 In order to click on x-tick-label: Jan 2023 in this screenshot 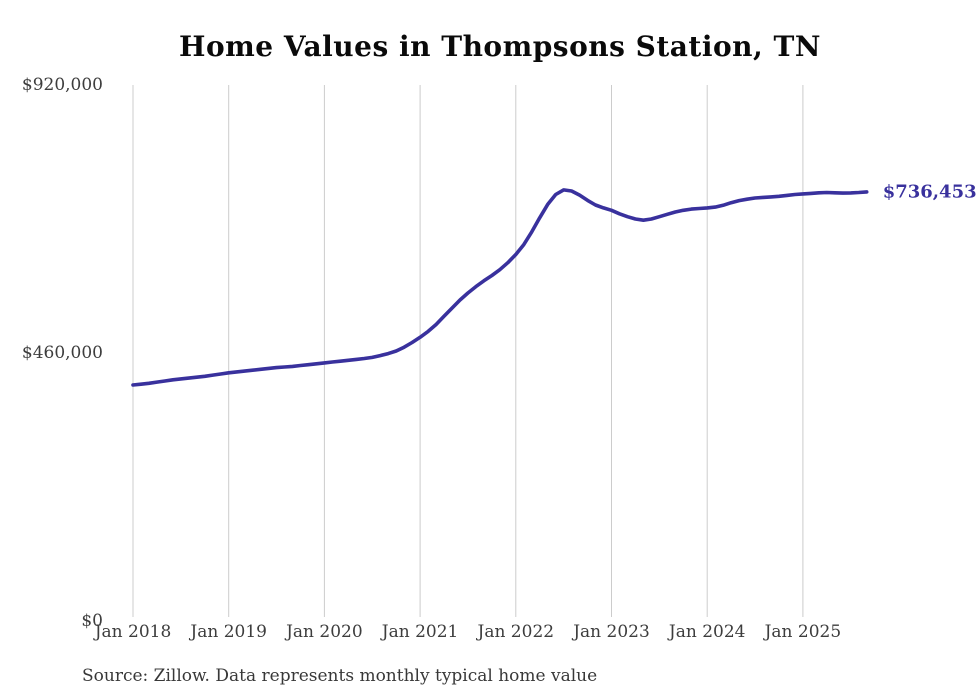, I will do `click(611, 632)`.